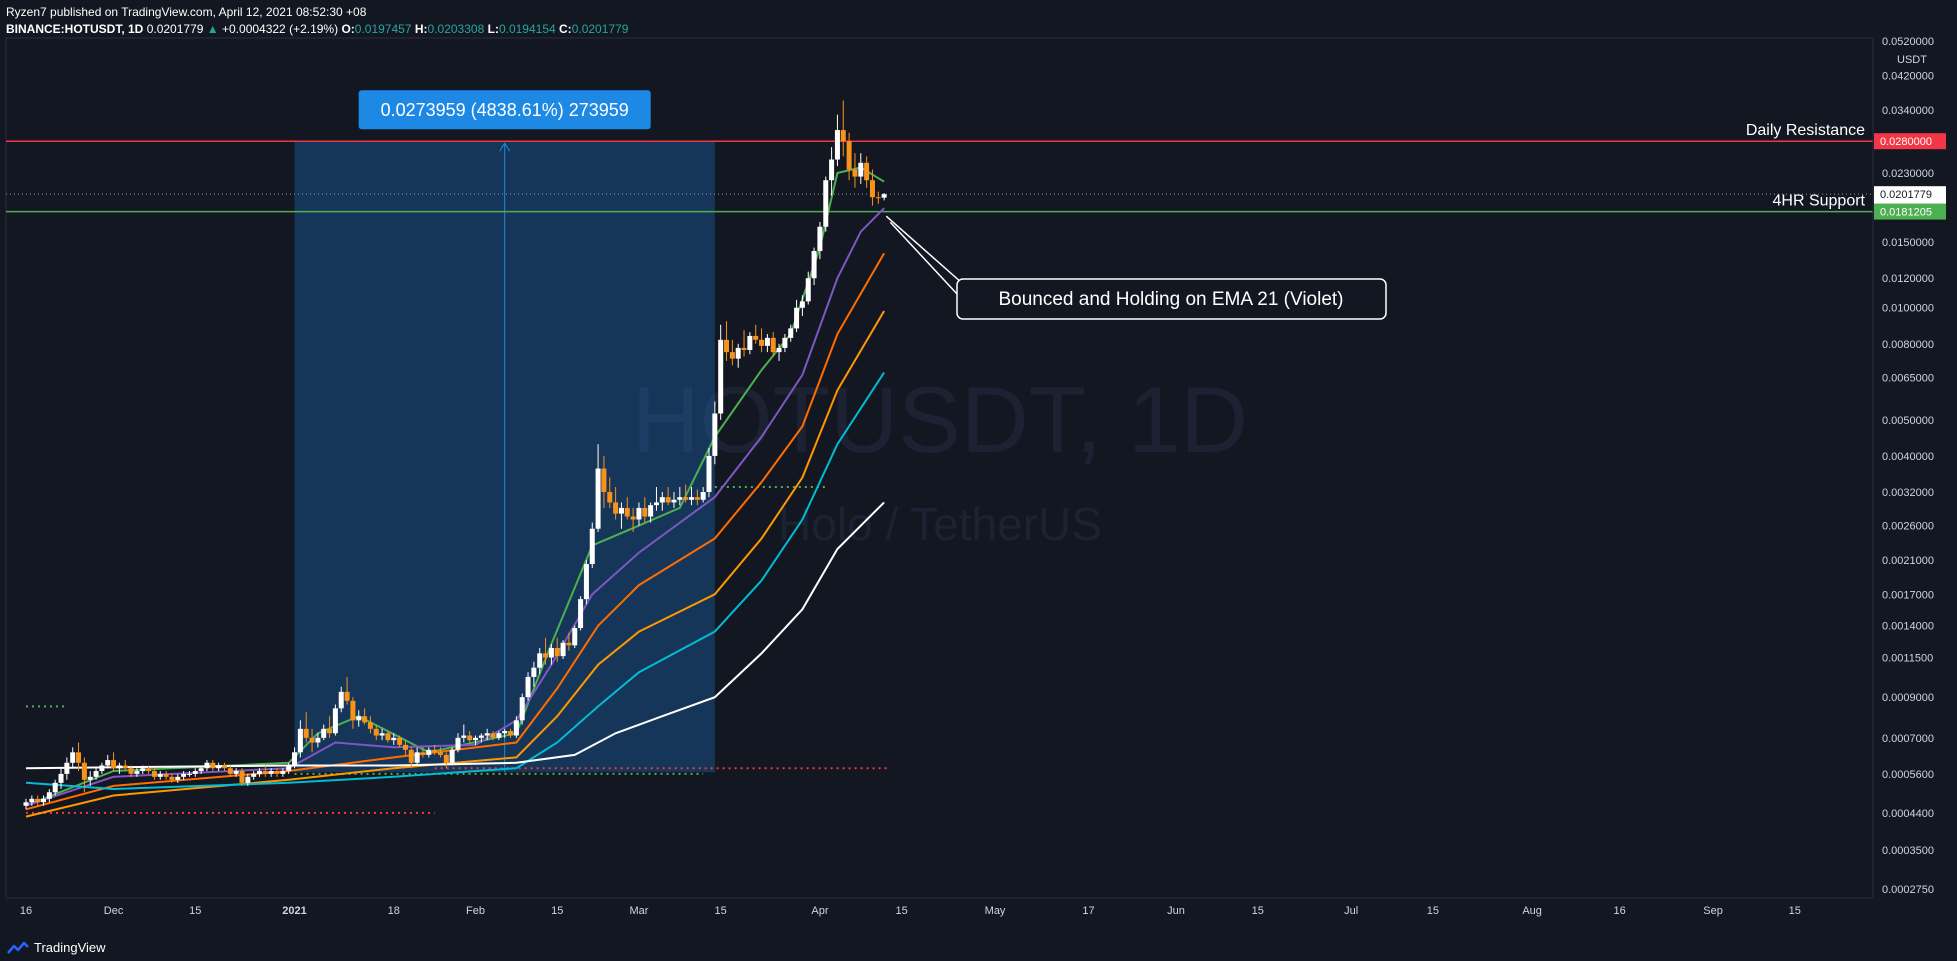  Describe the element at coordinates (1819, 201) in the screenshot. I see `horizontal-line-label-support: 4HR Support` at that location.